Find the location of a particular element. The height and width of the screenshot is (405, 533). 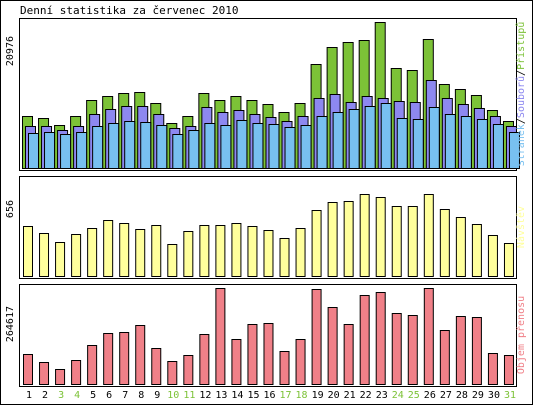

legend-entry-visits-0: Návštěv is located at coordinates (521, 227).